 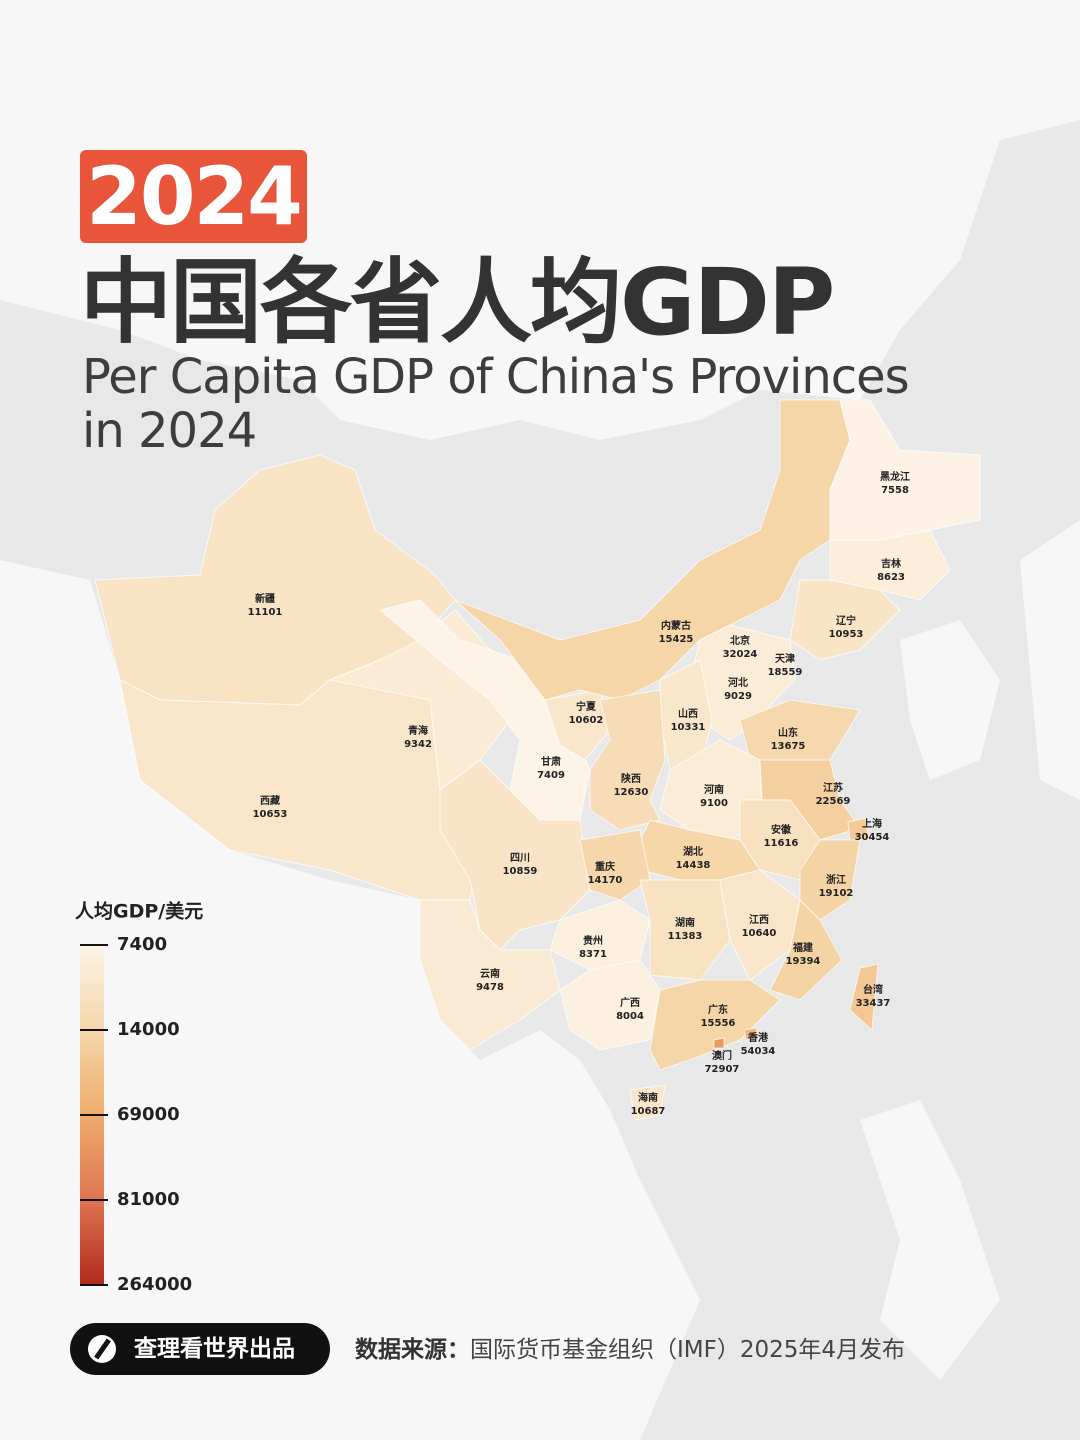 What do you see at coordinates (722, 1055) in the screenshot?
I see `region-name: 澳门` at bounding box center [722, 1055].